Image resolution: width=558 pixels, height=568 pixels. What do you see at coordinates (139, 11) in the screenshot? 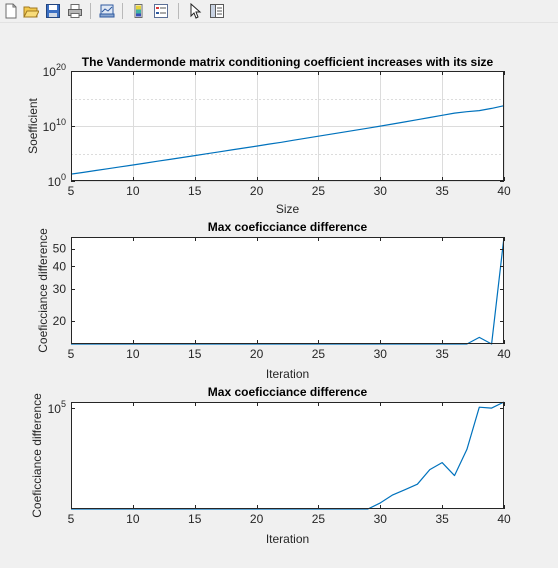
I see `insert-colorbar-icon` at bounding box center [139, 11].